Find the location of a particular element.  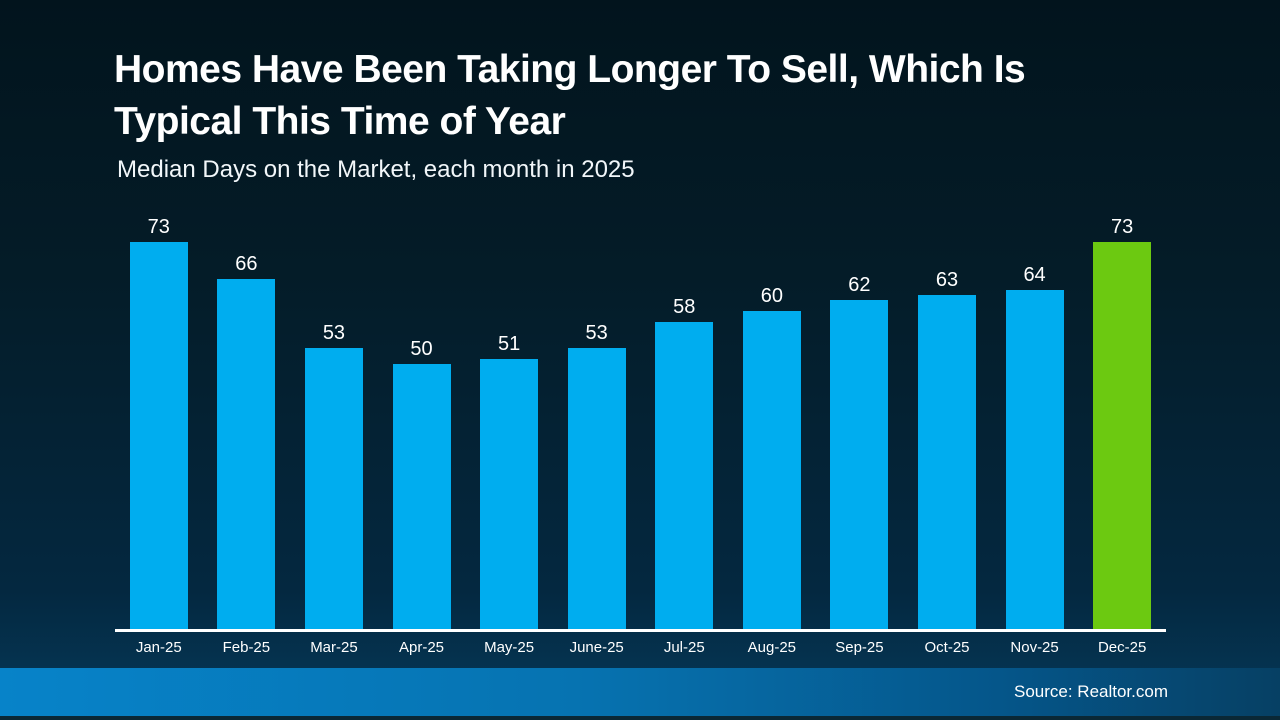

bar-group: 64 is located at coordinates (1035, 415).